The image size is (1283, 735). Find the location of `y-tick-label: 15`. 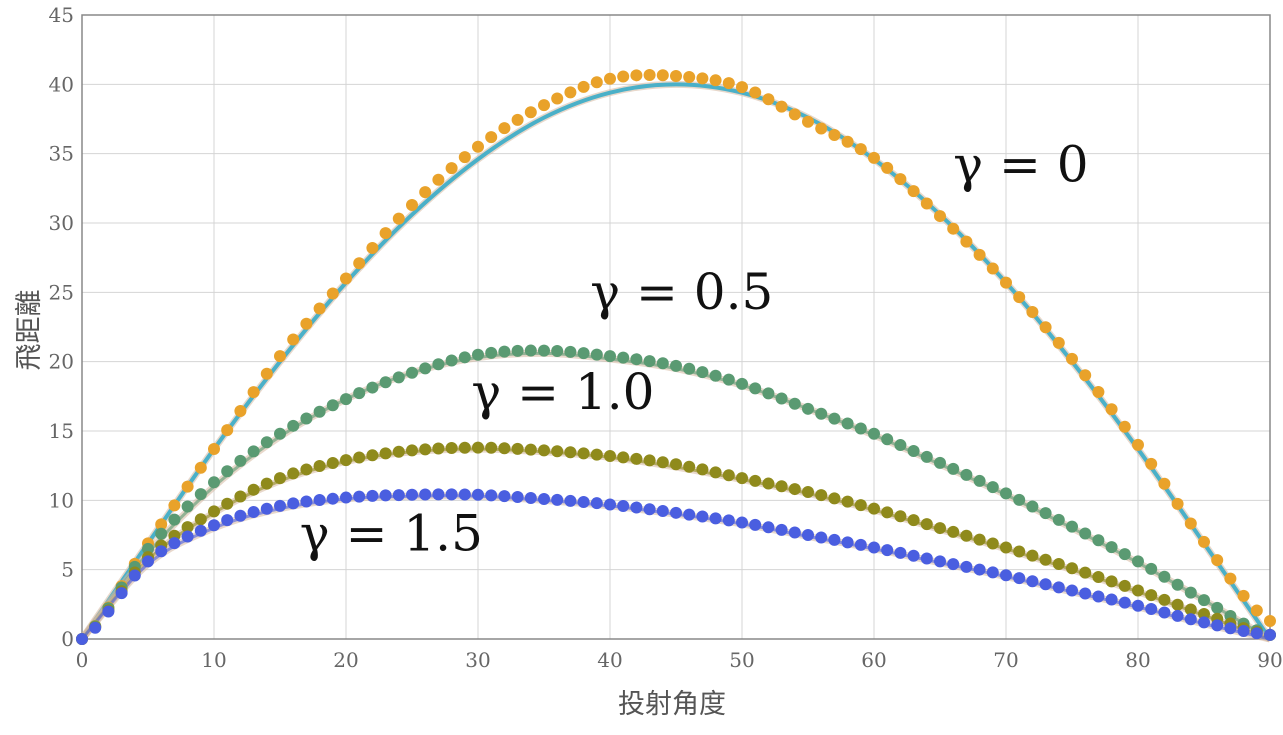

y-tick-label: 15 is located at coordinates (61, 431).